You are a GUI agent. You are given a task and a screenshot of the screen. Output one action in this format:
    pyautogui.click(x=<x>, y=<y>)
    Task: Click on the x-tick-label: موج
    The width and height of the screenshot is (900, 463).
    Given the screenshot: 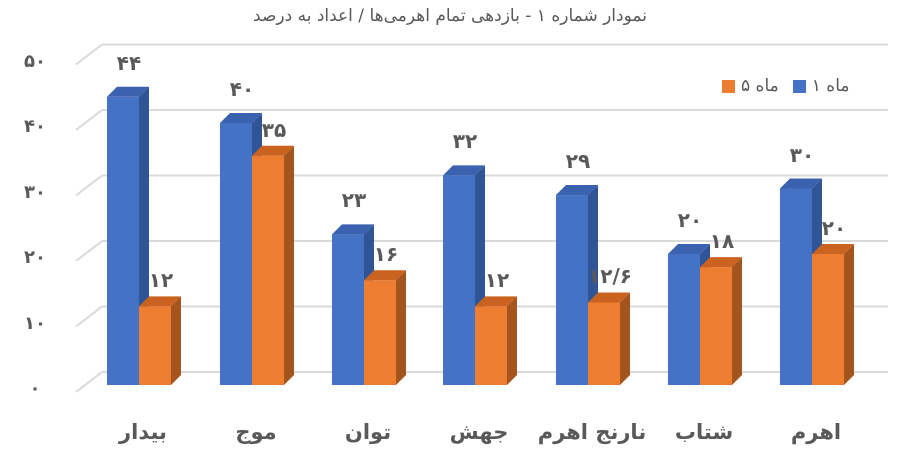 What is the action you would take?
    pyautogui.click(x=256, y=432)
    